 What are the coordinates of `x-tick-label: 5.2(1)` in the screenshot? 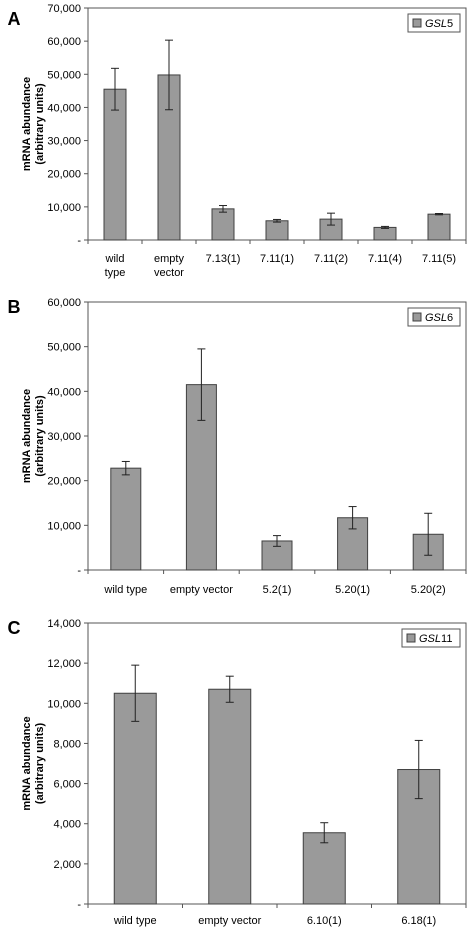 It's located at (277, 590).